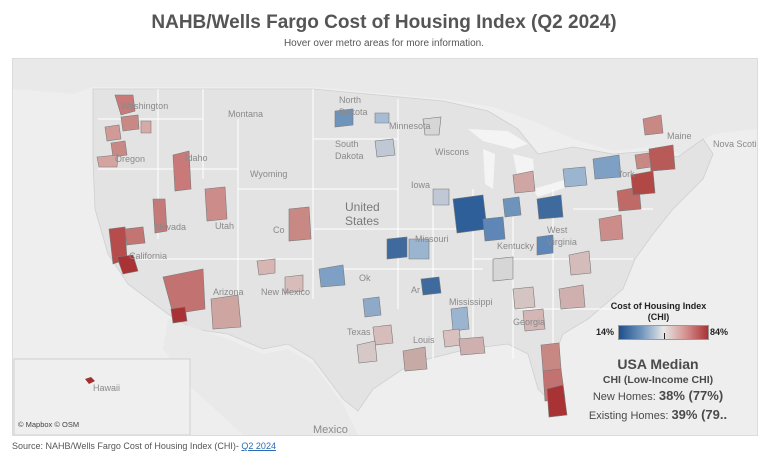 The width and height of the screenshot is (768, 465). What do you see at coordinates (90, 380) in the screenshot?
I see `metro-hawaii` at bounding box center [90, 380].